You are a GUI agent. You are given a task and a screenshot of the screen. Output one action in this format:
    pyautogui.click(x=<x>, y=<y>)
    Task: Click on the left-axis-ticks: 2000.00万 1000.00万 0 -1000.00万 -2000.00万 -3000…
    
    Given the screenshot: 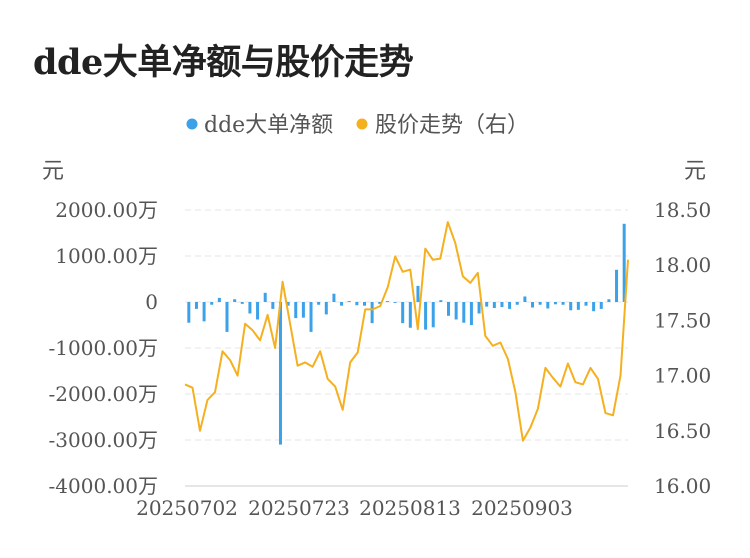 What is the action you would take?
    pyautogui.click(x=103, y=348)
    